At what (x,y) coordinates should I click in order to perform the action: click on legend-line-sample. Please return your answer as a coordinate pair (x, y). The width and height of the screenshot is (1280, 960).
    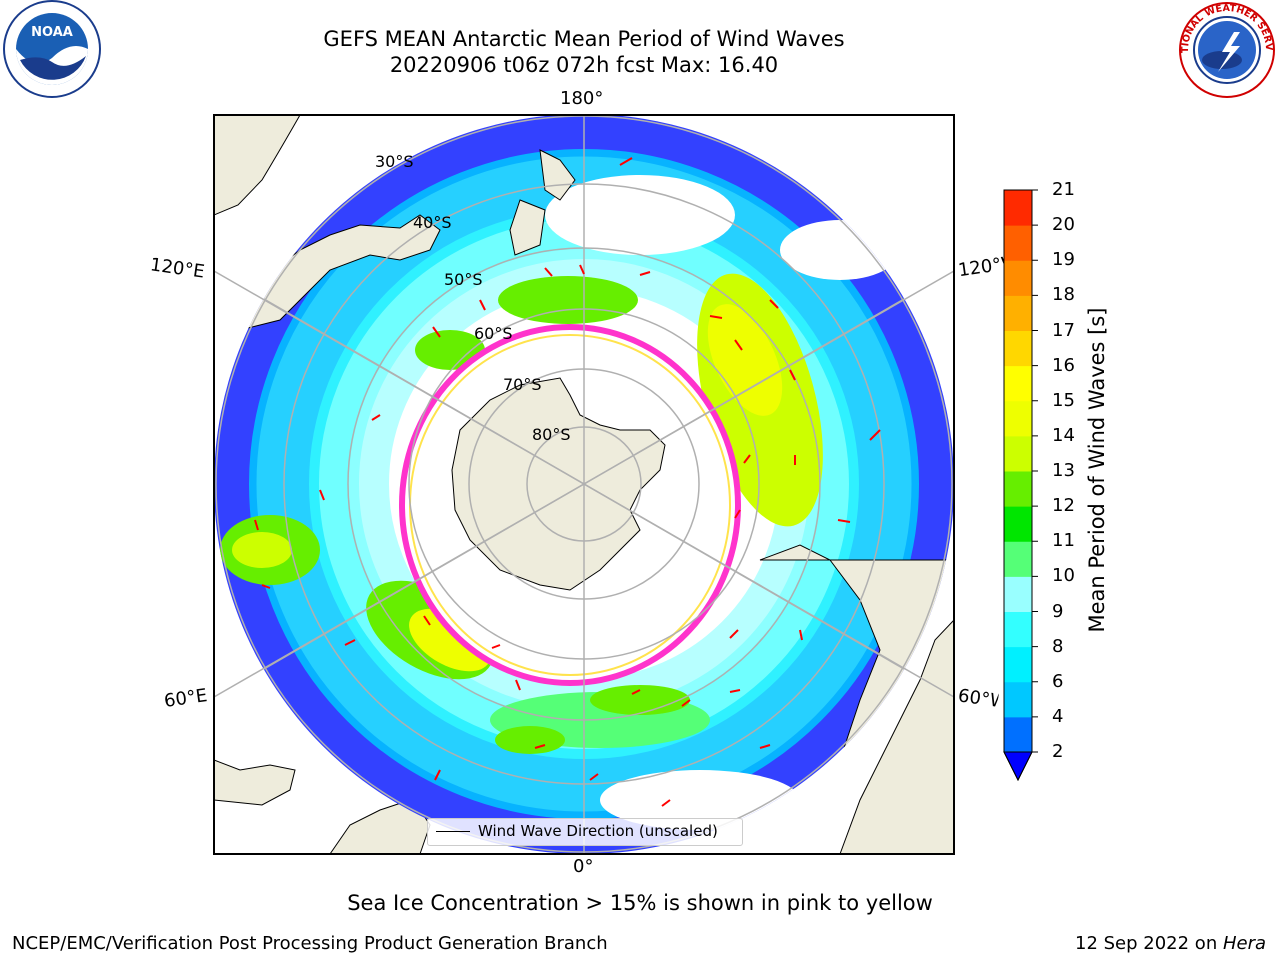
    Looking at the image, I should click on (453, 831).